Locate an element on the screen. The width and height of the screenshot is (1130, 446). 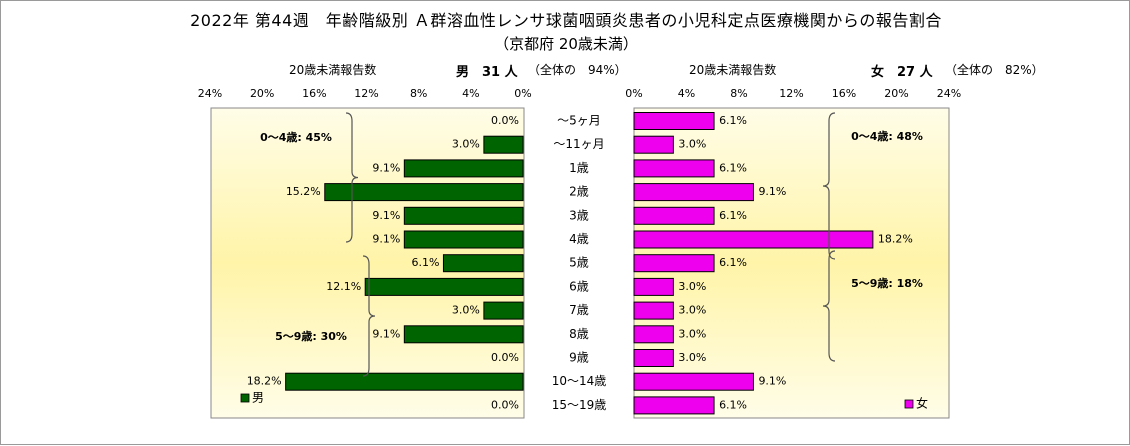
female-axis-tick-label: 12% is located at coordinates (791, 93).